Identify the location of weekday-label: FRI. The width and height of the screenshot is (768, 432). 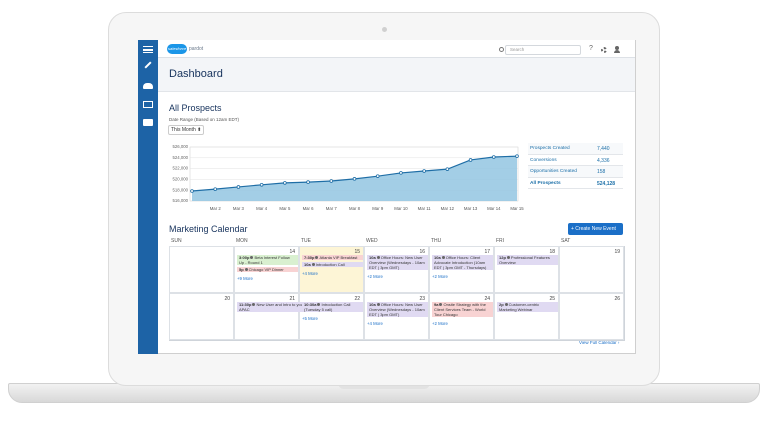
(500, 241).